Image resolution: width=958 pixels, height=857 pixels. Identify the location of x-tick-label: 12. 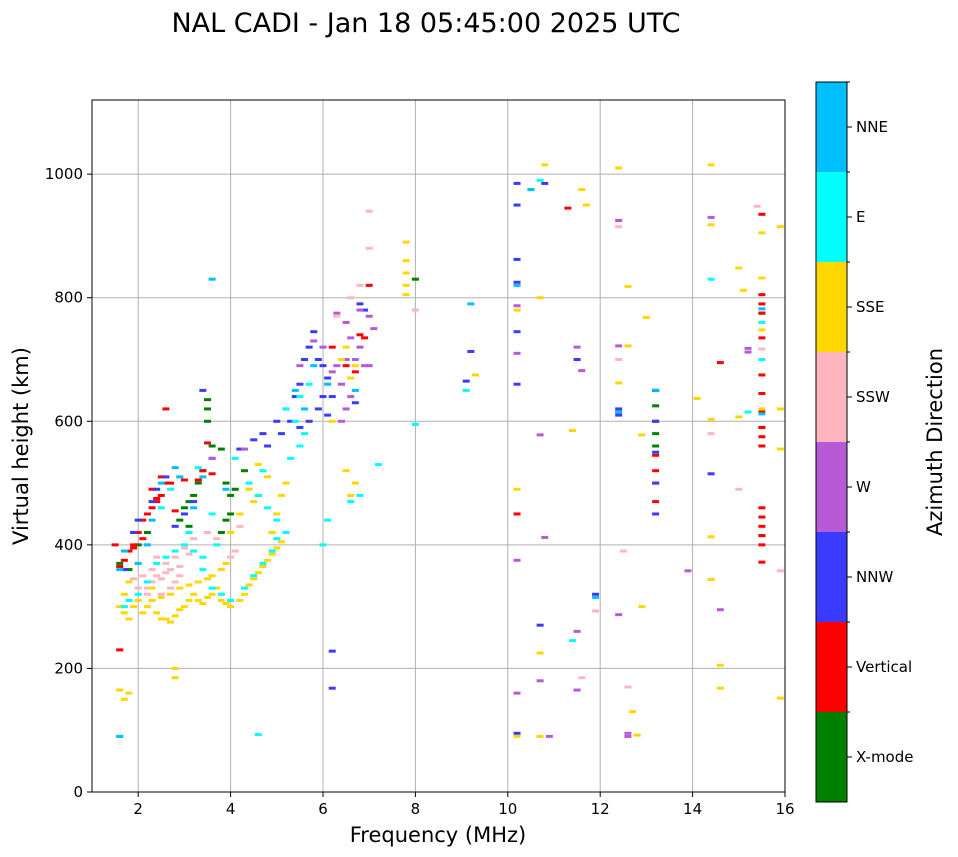
(600, 809).